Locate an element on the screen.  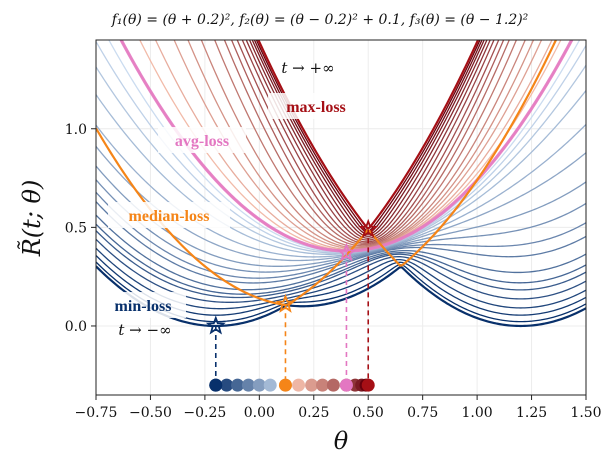
y-tick-label: 0.0 is located at coordinates (76, 327).